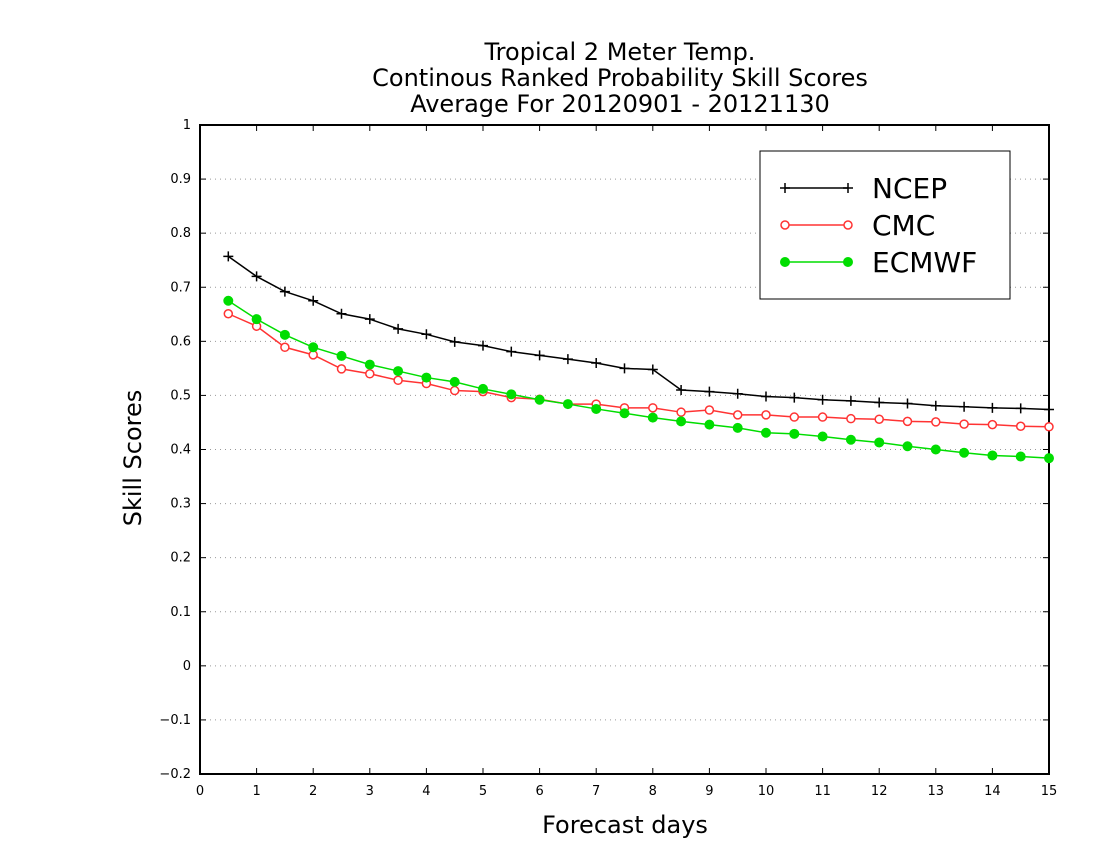 This screenshot has width=1100, height=850. What do you see at coordinates (620, 104) in the screenshot?
I see `title-line-3: Average For 20120901 - 20121130` at bounding box center [620, 104].